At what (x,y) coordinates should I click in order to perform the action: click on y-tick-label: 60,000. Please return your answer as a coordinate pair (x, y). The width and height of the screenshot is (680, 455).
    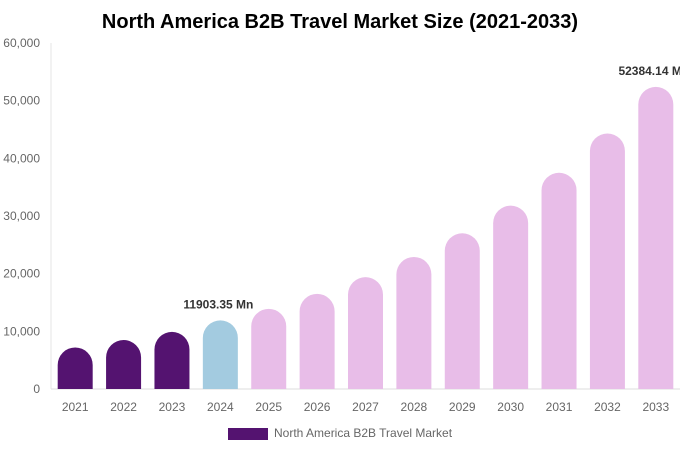
    Looking at the image, I should click on (21, 43).